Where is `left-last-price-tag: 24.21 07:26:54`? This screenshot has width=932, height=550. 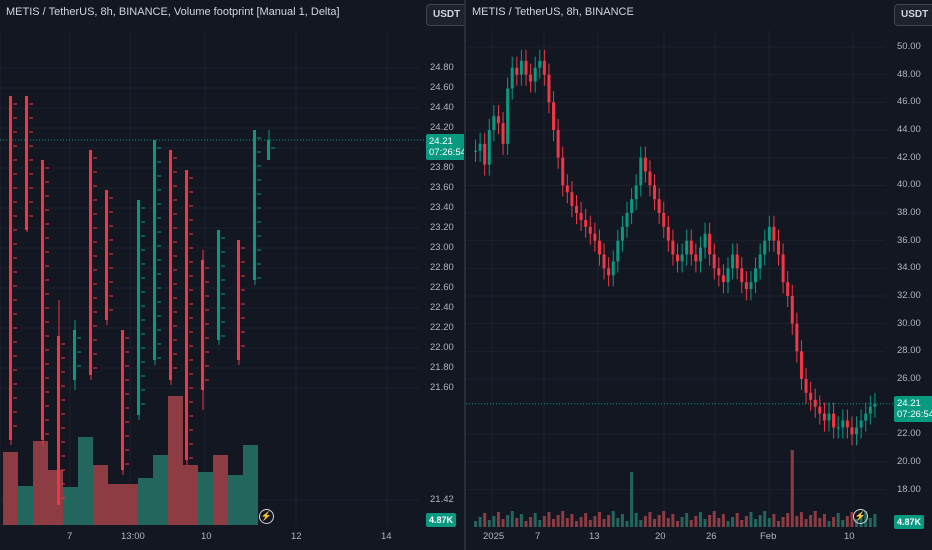 left-last-price-tag: 24.21 07:26:54 is located at coordinates (445, 147).